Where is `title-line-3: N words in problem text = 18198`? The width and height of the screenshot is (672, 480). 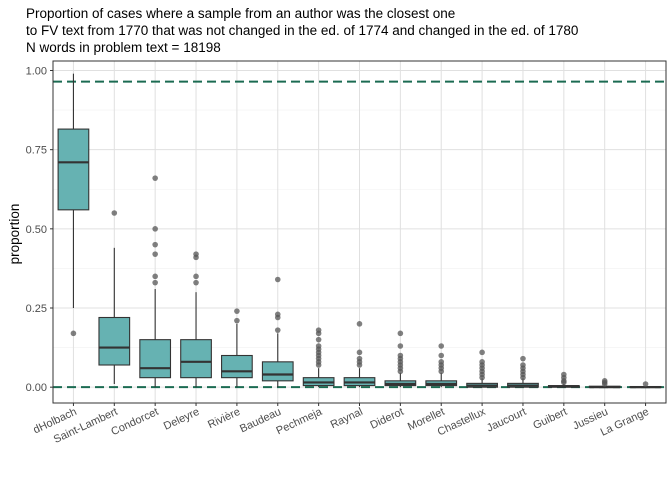 title-line-3: N words in problem text = 18198 is located at coordinates (123, 47).